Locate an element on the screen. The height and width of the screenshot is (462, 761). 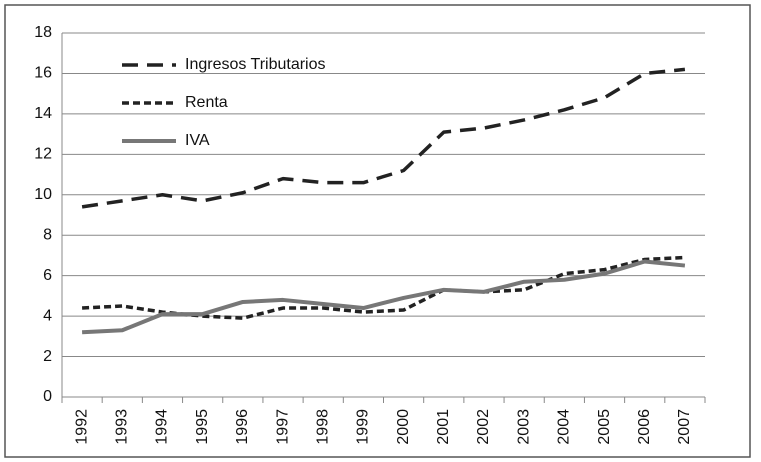
x-tick-label: 2003 is located at coordinates (523, 427).